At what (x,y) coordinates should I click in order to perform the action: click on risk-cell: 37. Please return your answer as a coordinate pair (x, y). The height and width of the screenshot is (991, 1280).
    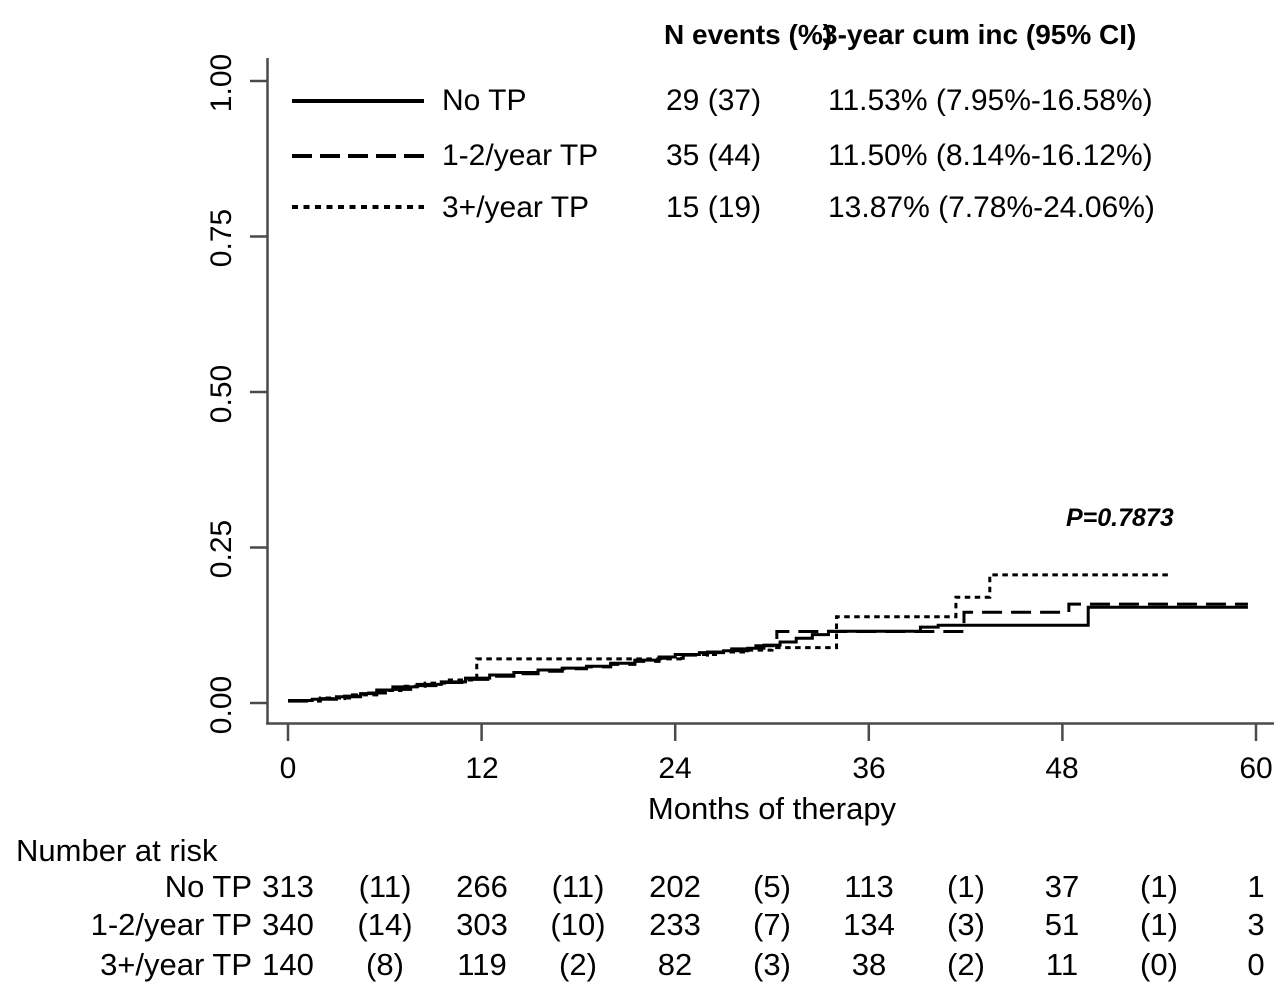
    Looking at the image, I should click on (1062, 886).